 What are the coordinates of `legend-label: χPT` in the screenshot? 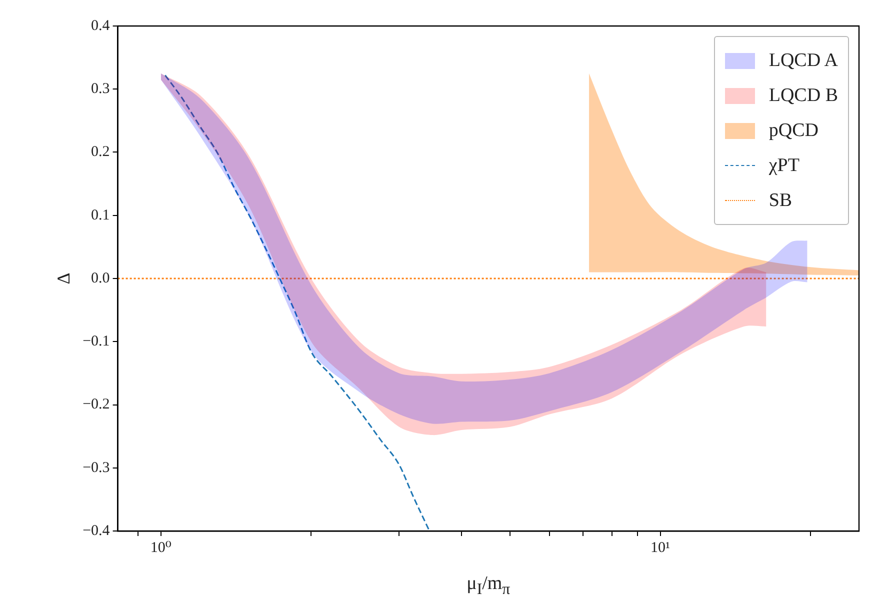 It's located at (784, 165).